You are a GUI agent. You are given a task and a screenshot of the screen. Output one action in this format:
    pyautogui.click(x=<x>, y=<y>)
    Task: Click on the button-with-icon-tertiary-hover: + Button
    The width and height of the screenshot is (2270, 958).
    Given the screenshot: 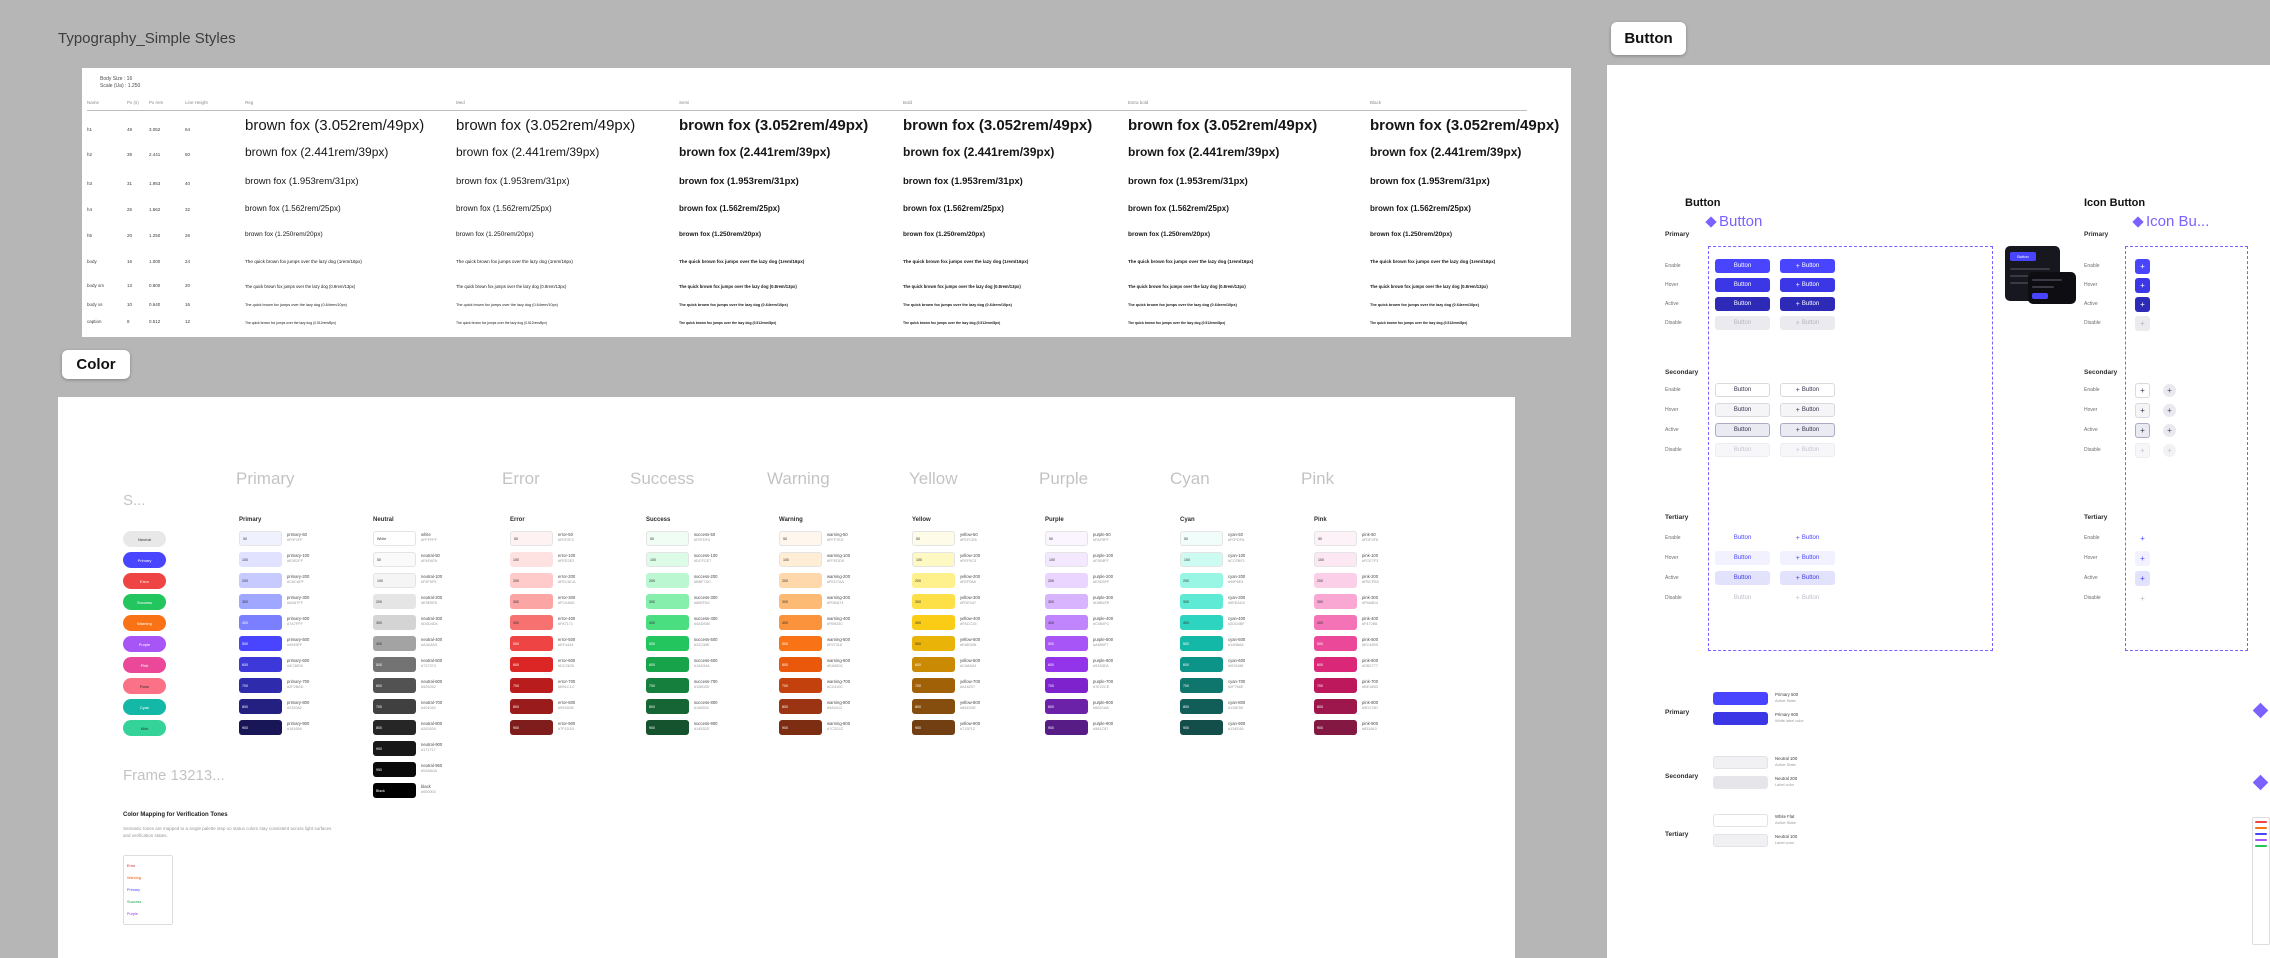 What is the action you would take?
    pyautogui.click(x=1807, y=558)
    